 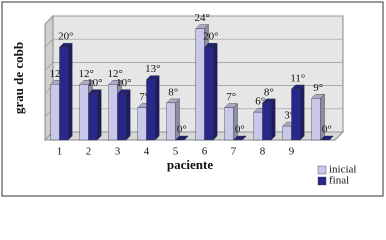 I want to click on value-label: 13°, so click(x=152, y=69).